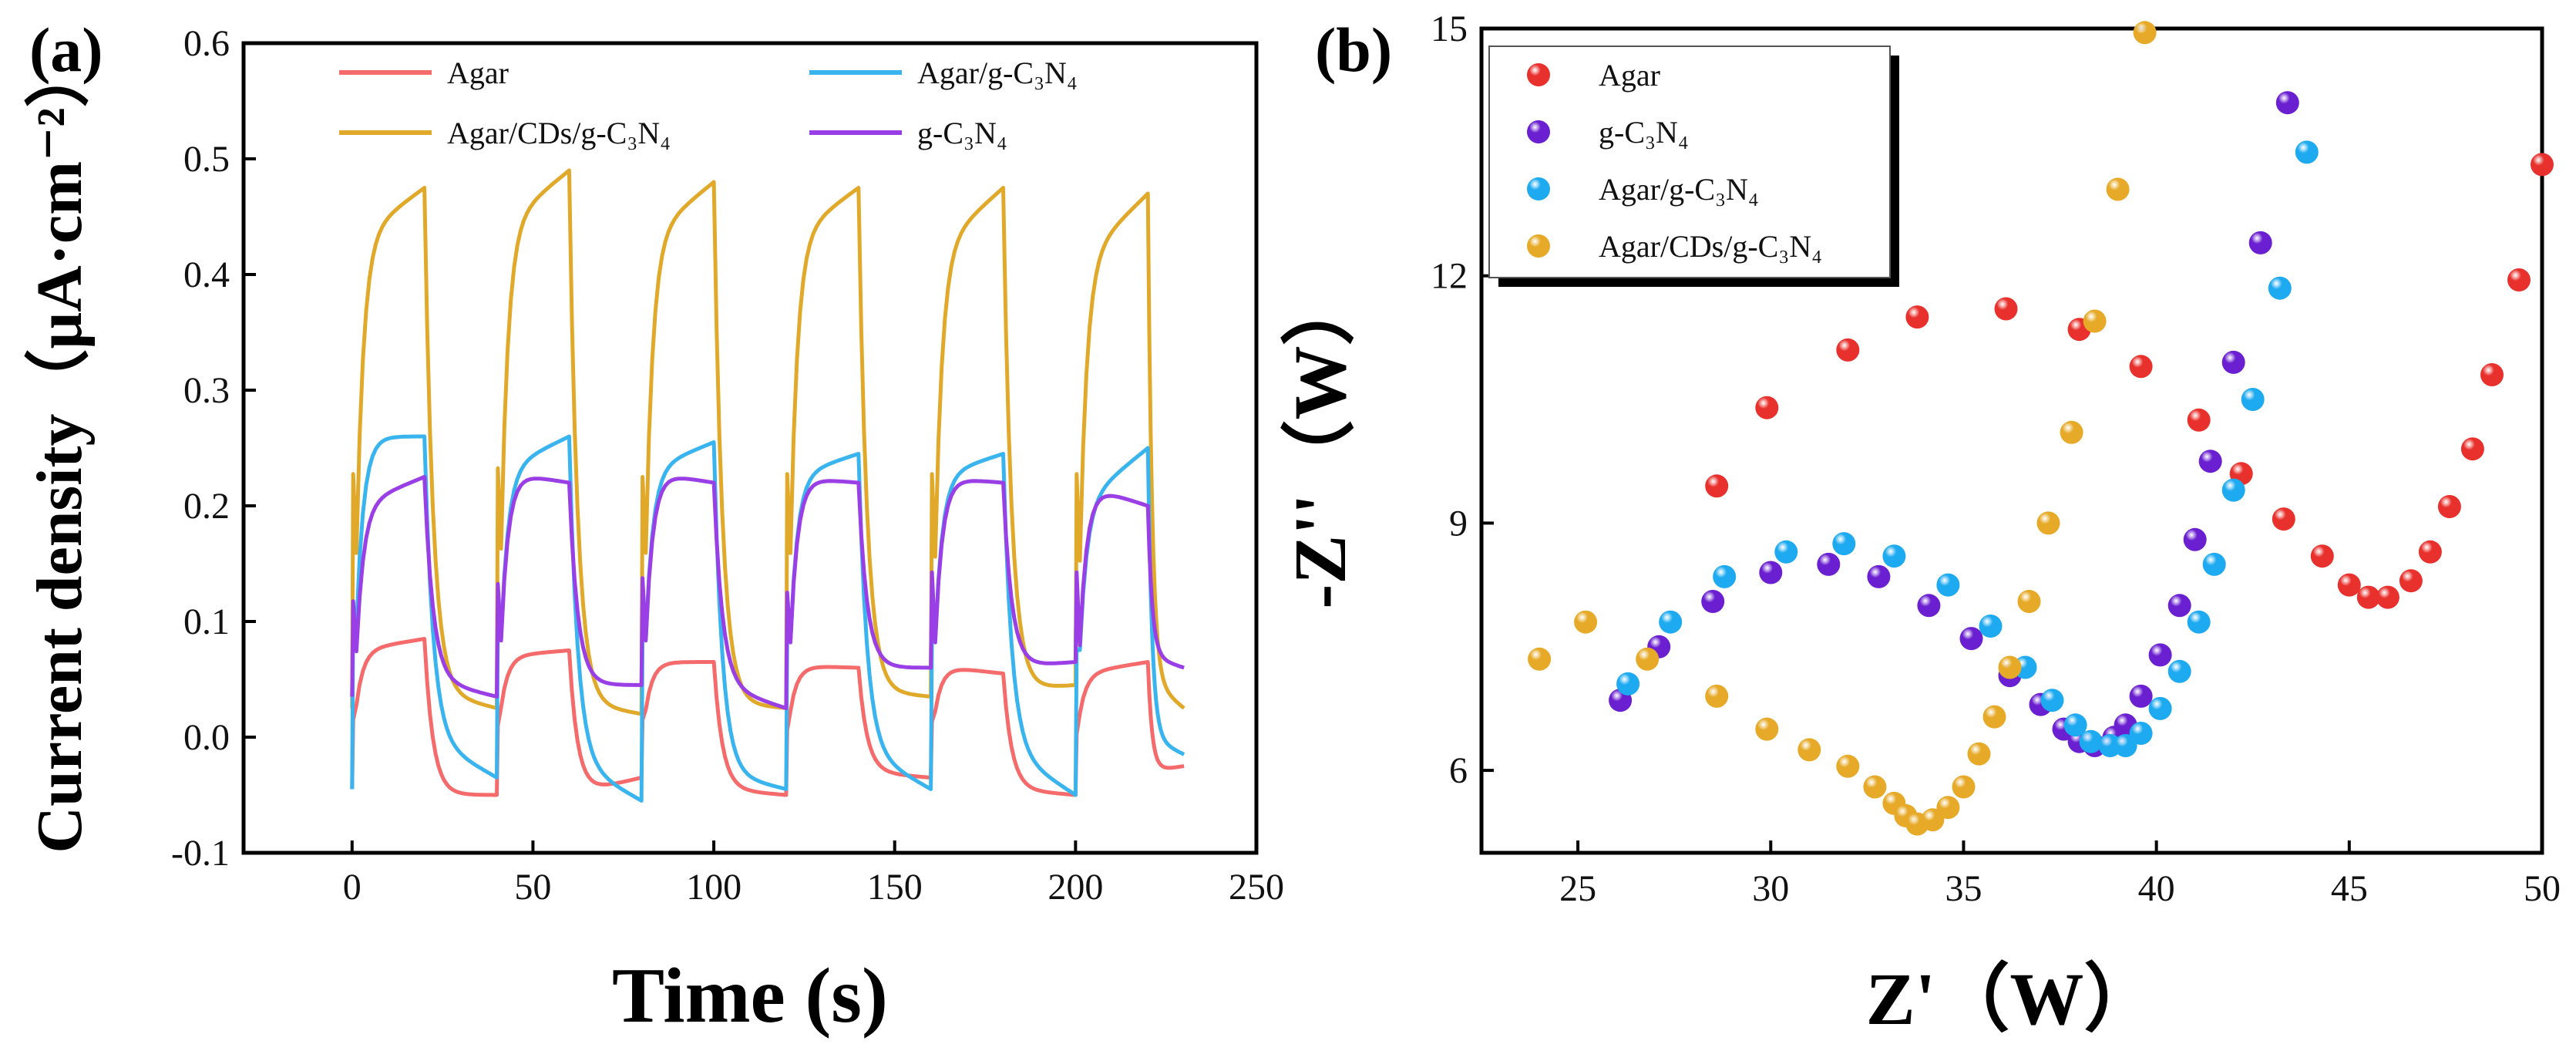 The height and width of the screenshot is (1061, 2576). I want to click on y-tick-label: 12, so click(1449, 276).